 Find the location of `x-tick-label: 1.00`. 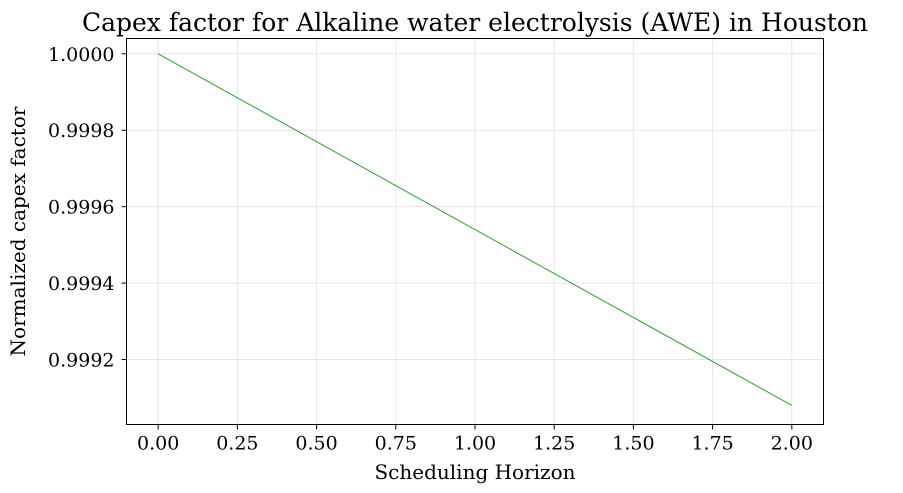

x-tick-label: 1.00 is located at coordinates (475, 444).